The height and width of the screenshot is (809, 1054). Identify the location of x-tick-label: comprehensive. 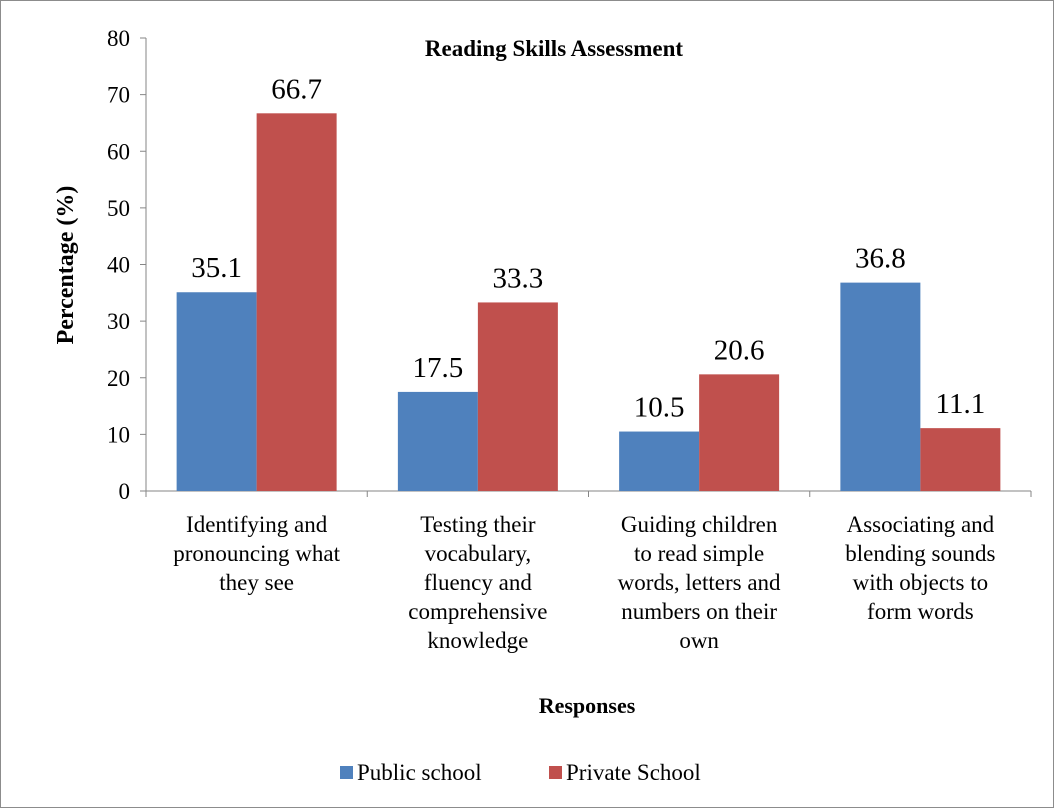
(477, 611).